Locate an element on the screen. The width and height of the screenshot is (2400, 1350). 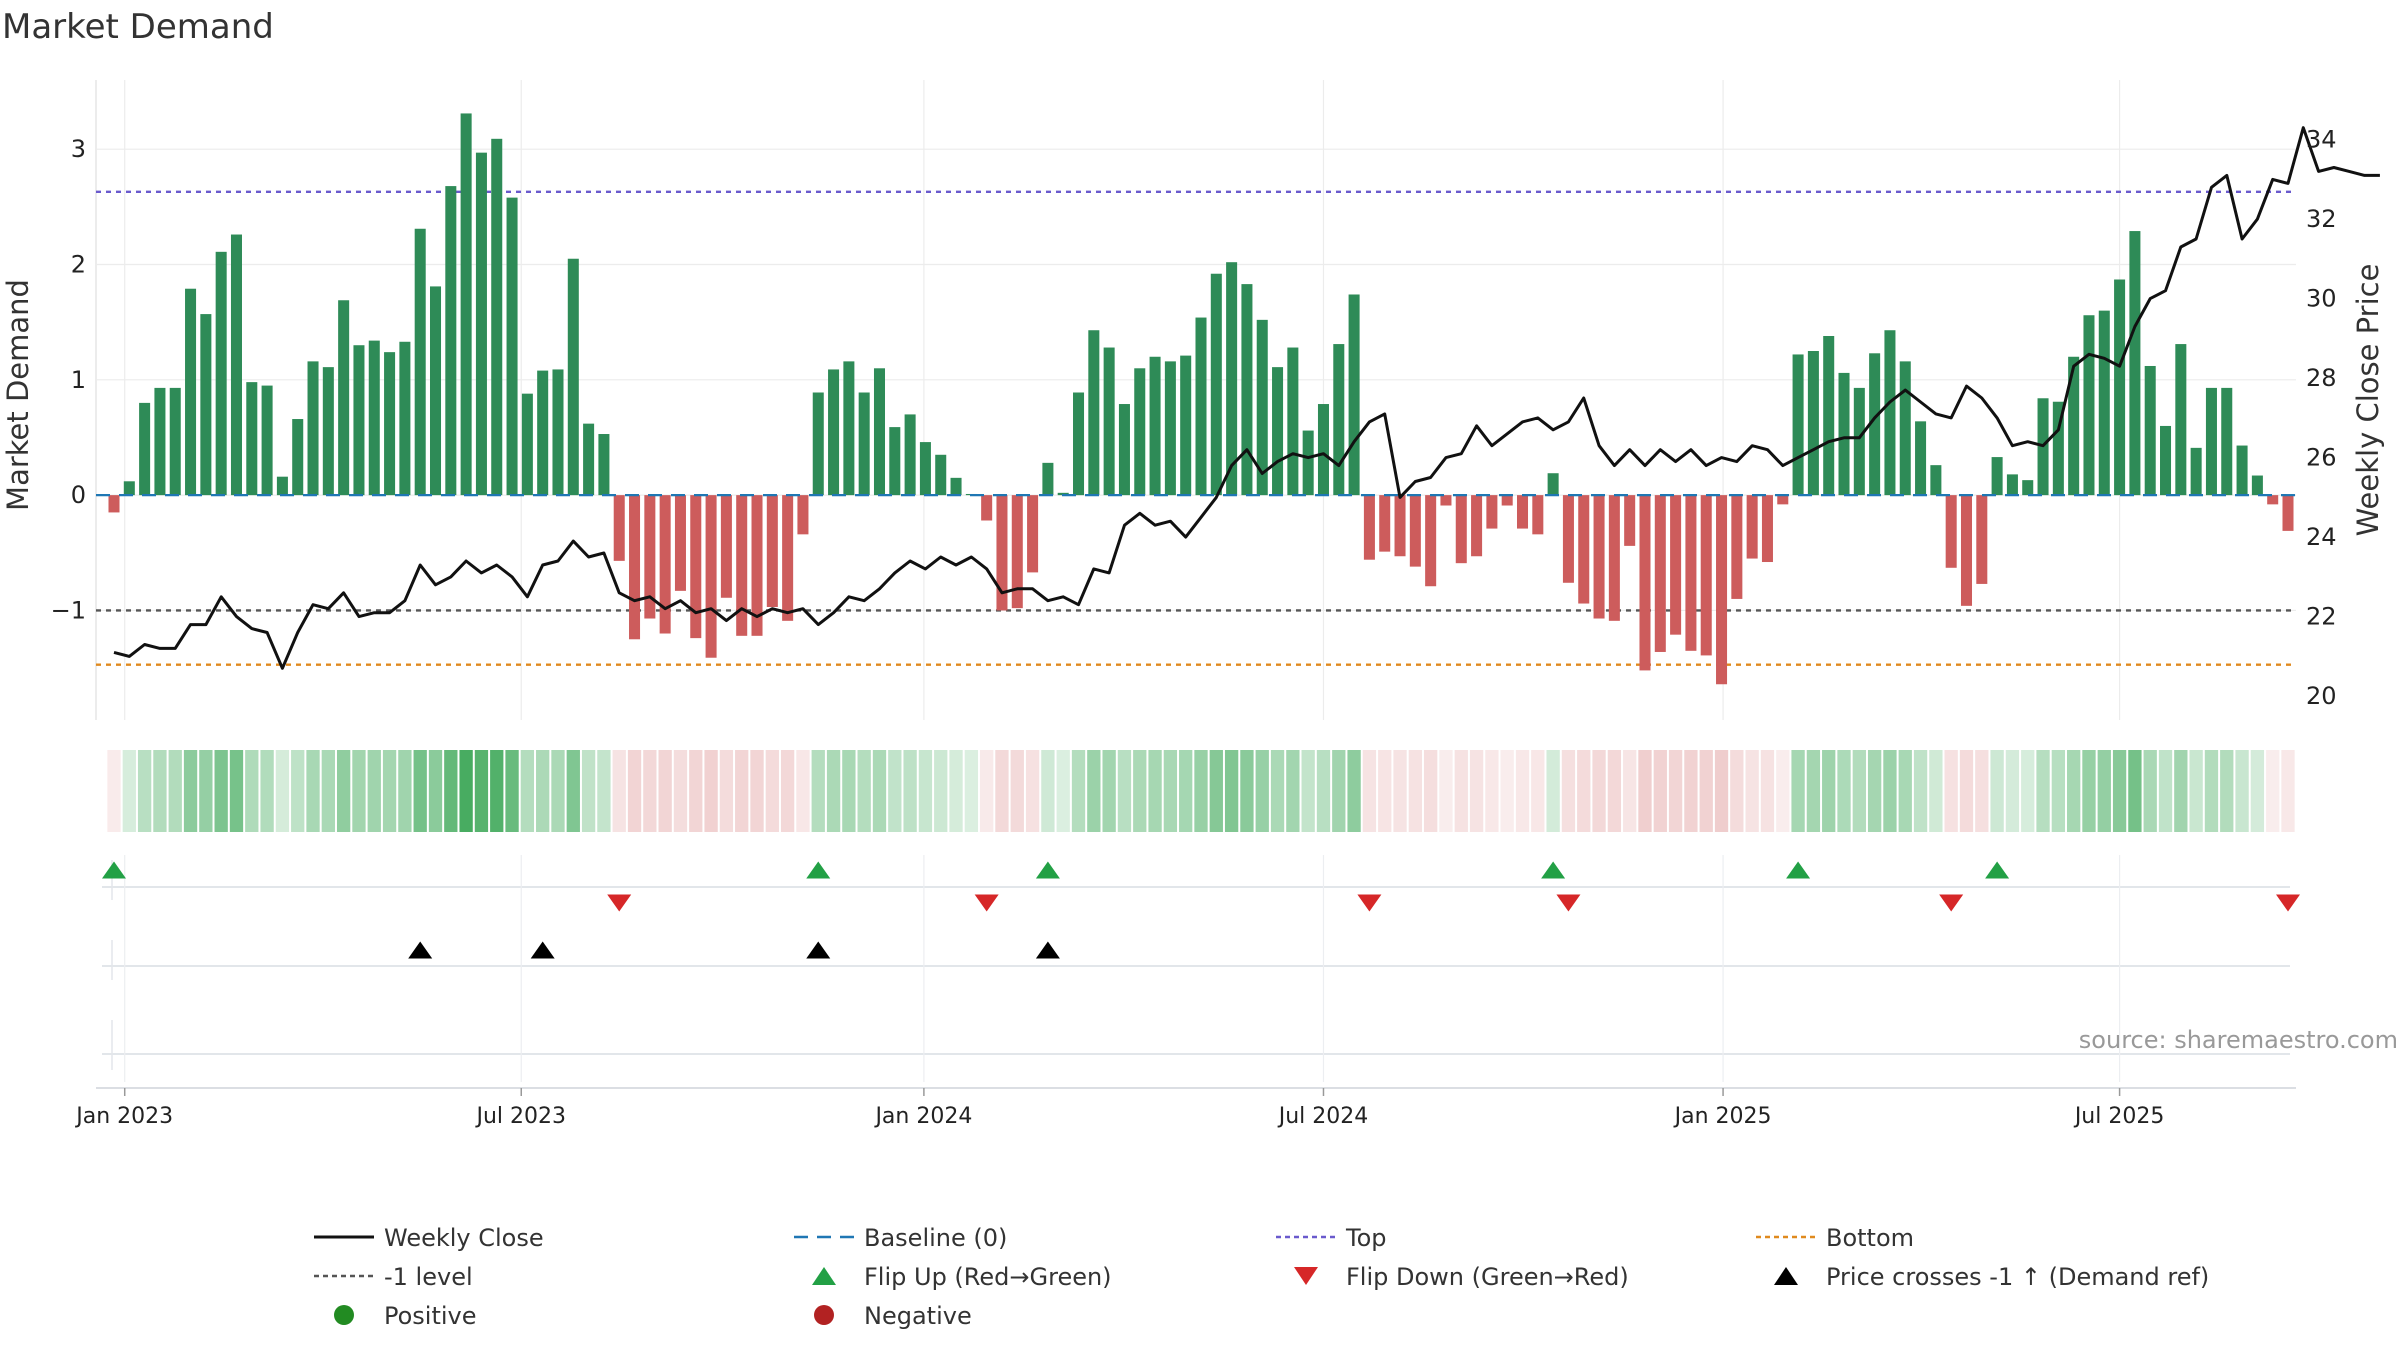
legend-label-4: -1 level is located at coordinates (428, 1277).